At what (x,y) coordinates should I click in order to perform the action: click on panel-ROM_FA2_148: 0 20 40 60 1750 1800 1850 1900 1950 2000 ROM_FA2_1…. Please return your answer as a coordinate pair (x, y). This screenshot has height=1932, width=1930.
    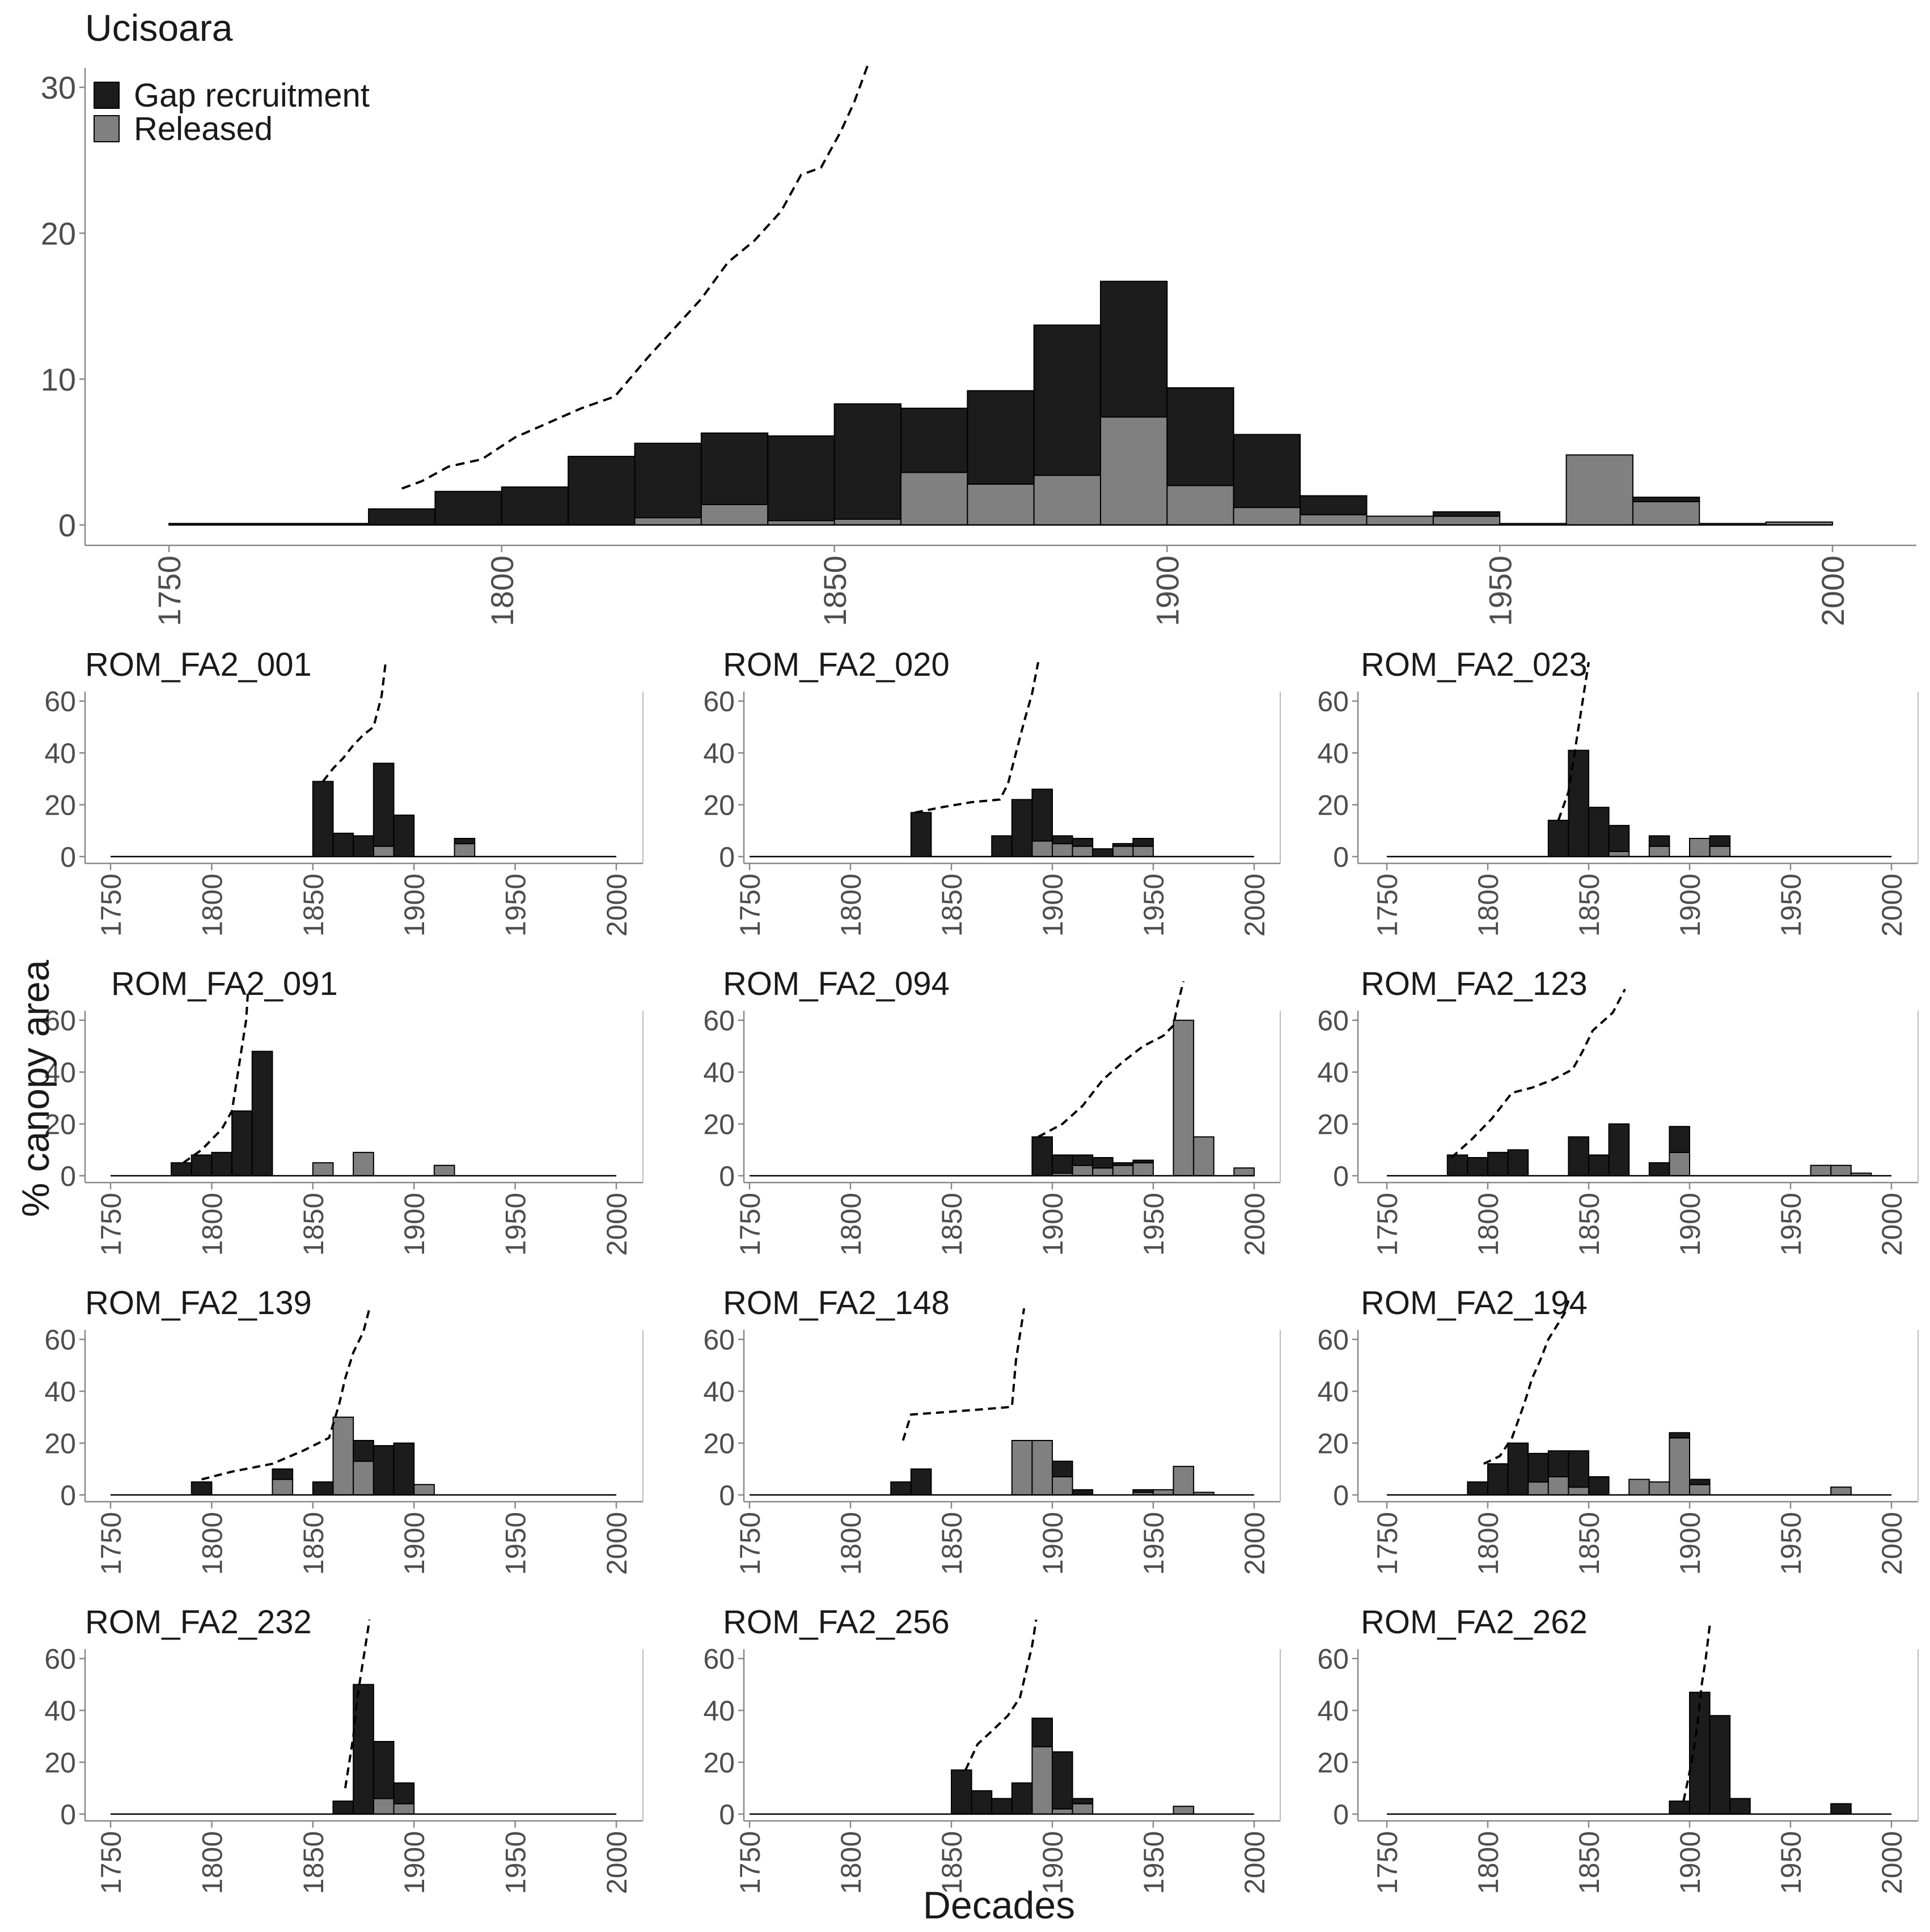
    Looking at the image, I should click on (992, 1430).